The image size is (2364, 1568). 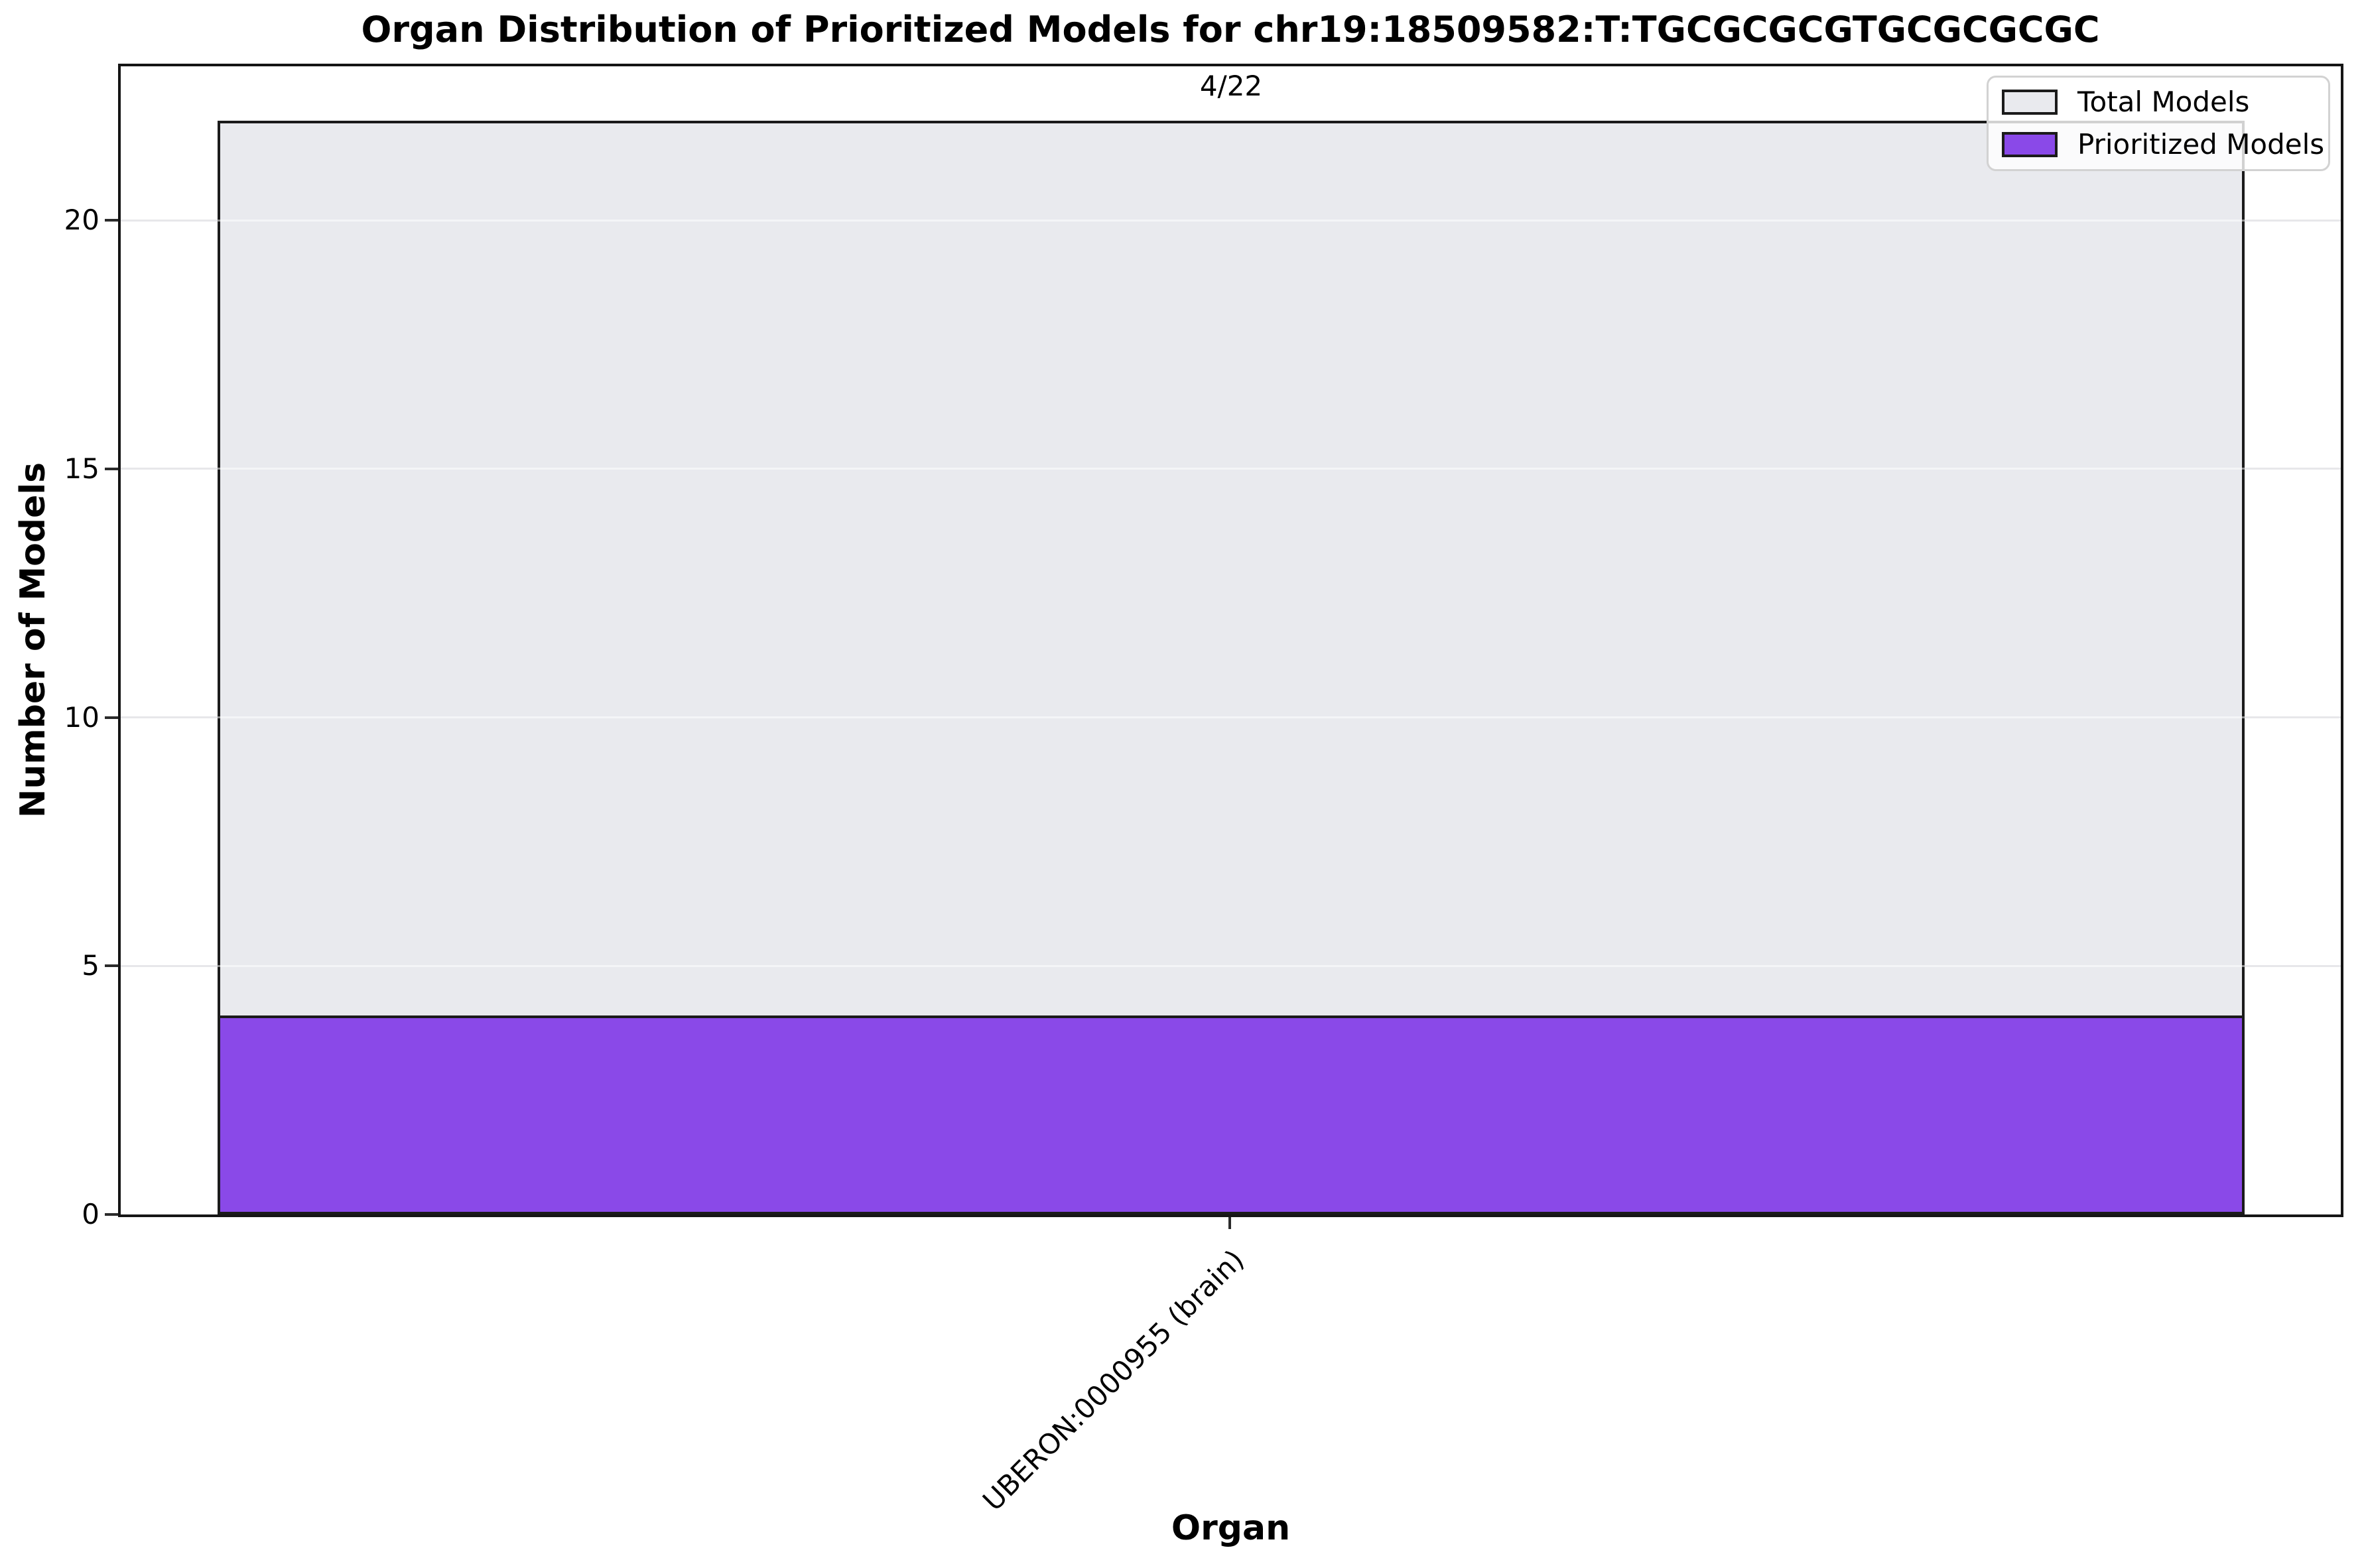 What do you see at coordinates (1231, 1114) in the screenshot?
I see `prioritized-models-bar` at bounding box center [1231, 1114].